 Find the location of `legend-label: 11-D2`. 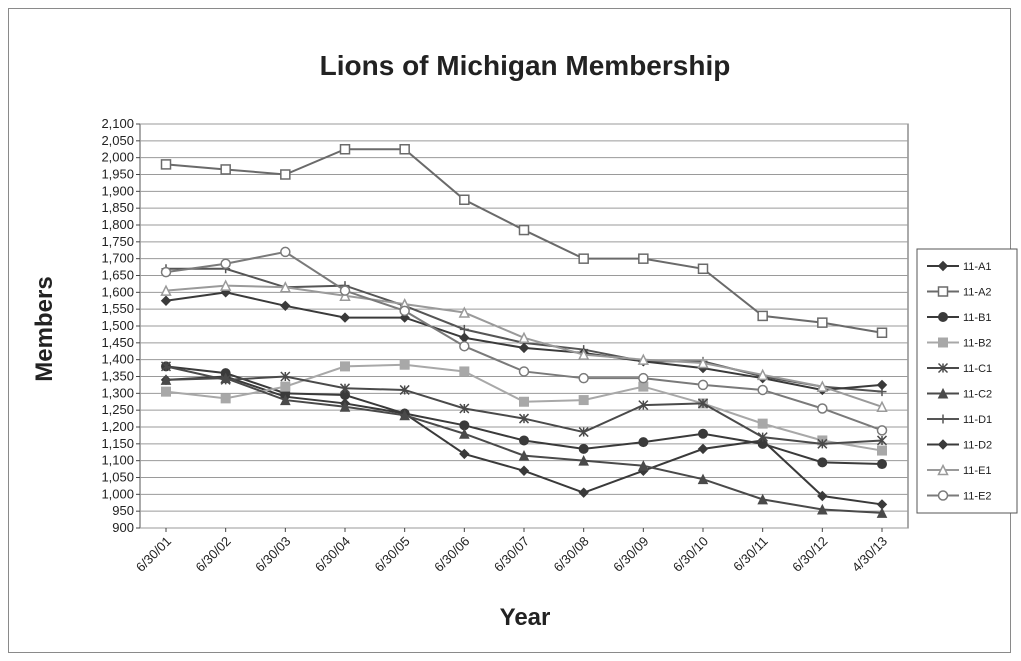

legend-label: 11-D2 is located at coordinates (977, 446).